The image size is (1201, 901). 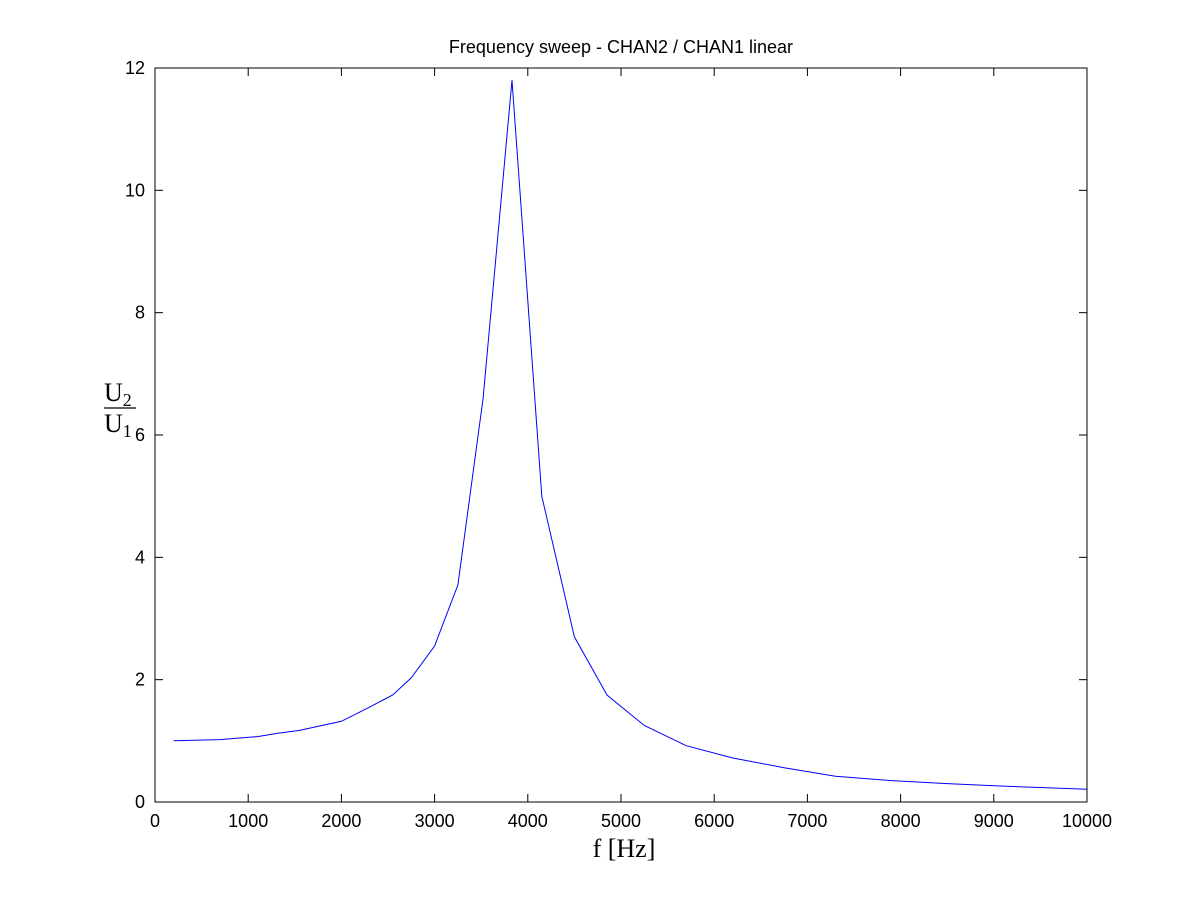 What do you see at coordinates (118, 425) in the screenshot?
I see `y-label-denominator: U1` at bounding box center [118, 425].